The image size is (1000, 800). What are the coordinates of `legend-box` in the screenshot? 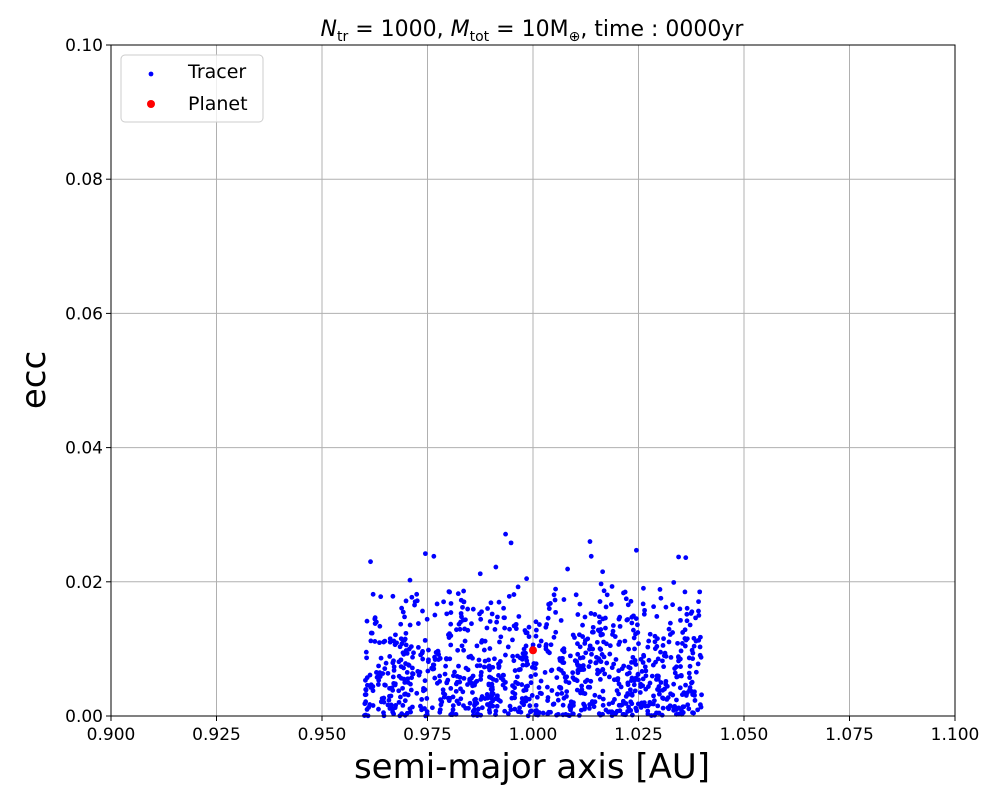 It's located at (192, 88).